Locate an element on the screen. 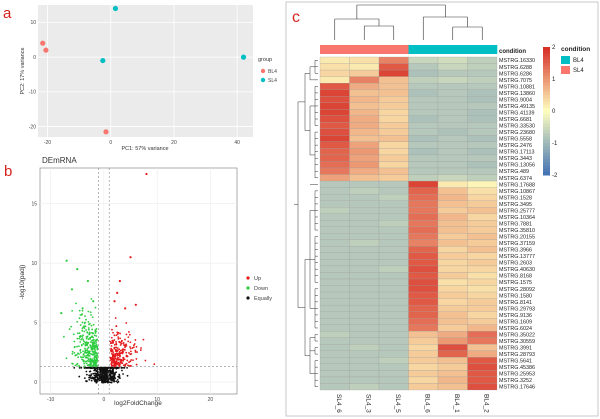  pca-legend-title: group is located at coordinates (265, 60).